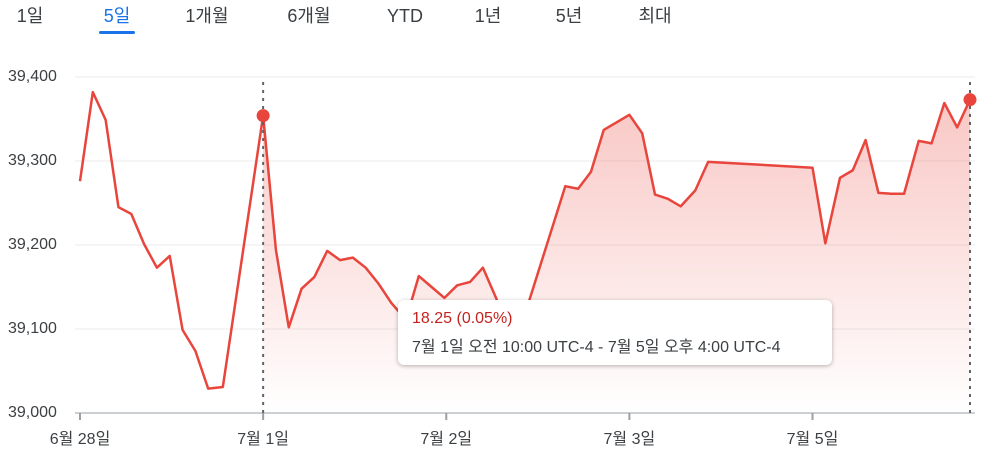  I want to click on tab: 최대, so click(654, 16).